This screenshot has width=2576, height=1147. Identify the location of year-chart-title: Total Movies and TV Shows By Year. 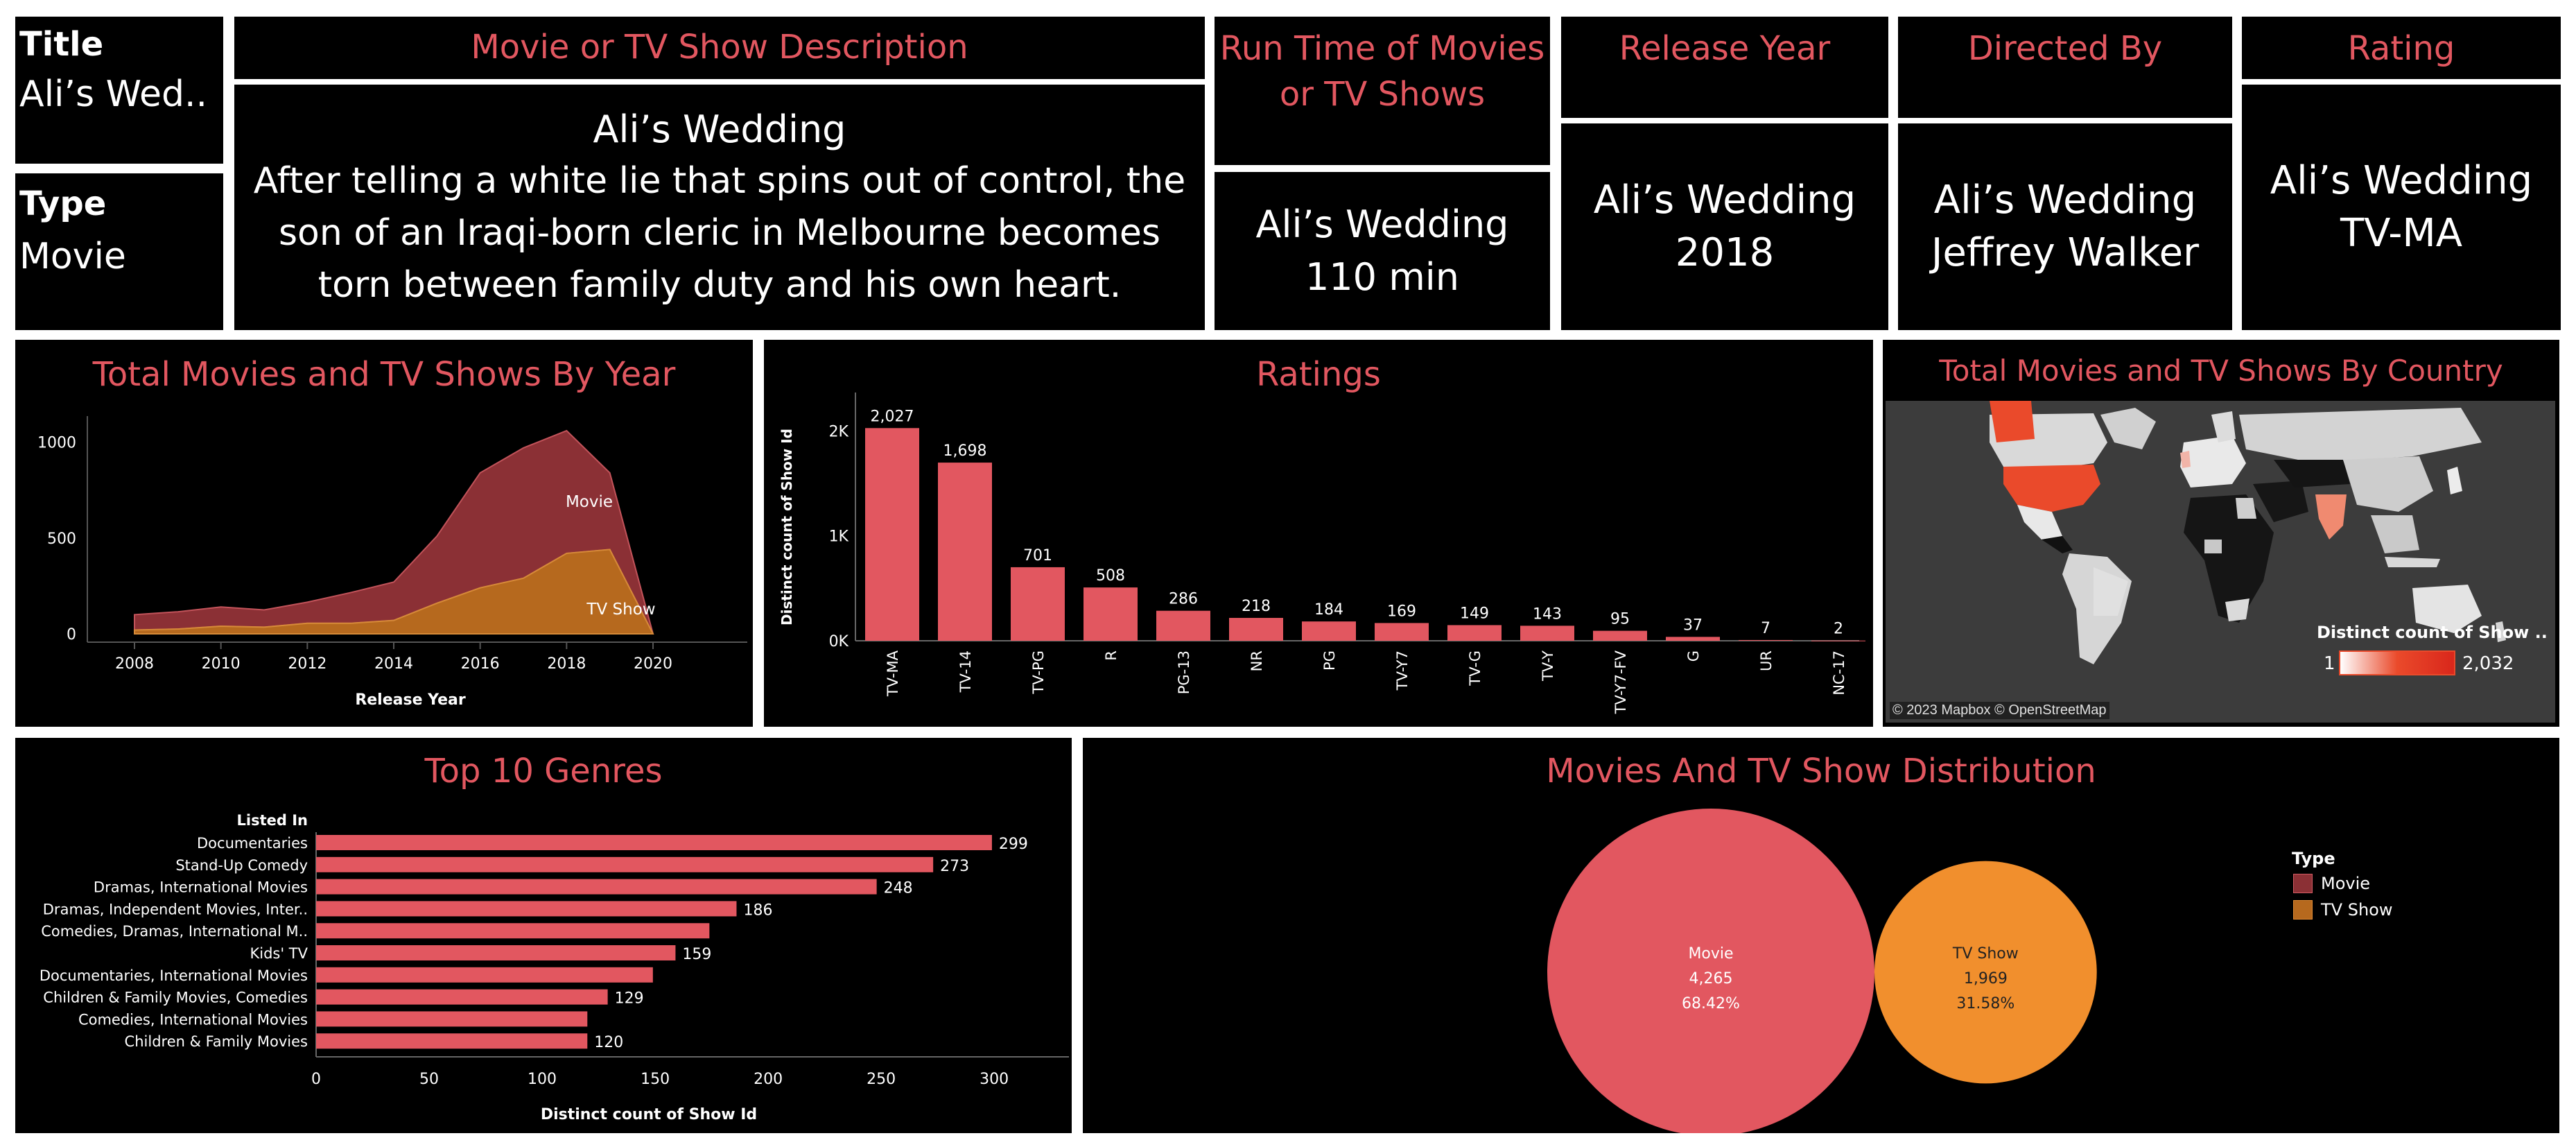
(384, 374).